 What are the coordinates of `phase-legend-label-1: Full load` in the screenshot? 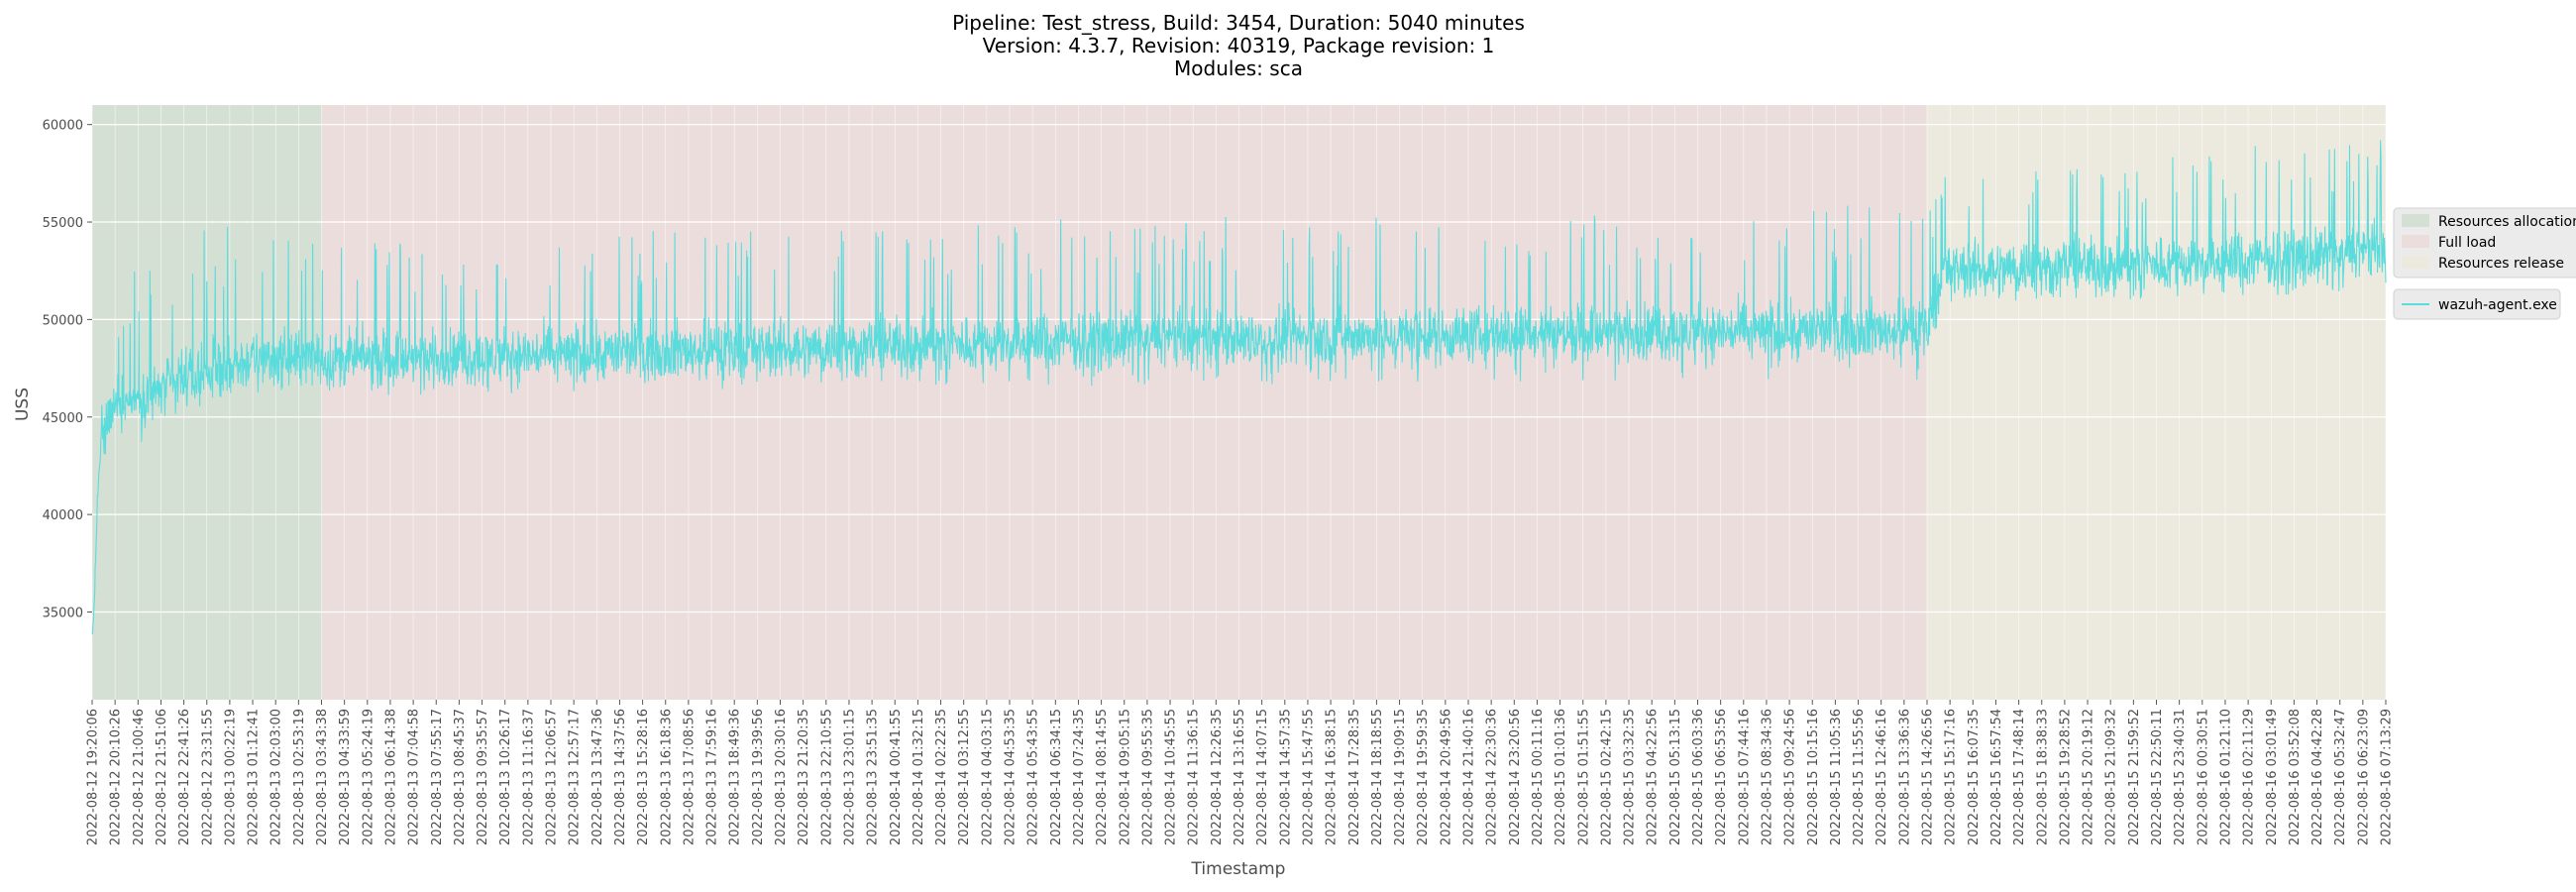 It's located at (2467, 243).